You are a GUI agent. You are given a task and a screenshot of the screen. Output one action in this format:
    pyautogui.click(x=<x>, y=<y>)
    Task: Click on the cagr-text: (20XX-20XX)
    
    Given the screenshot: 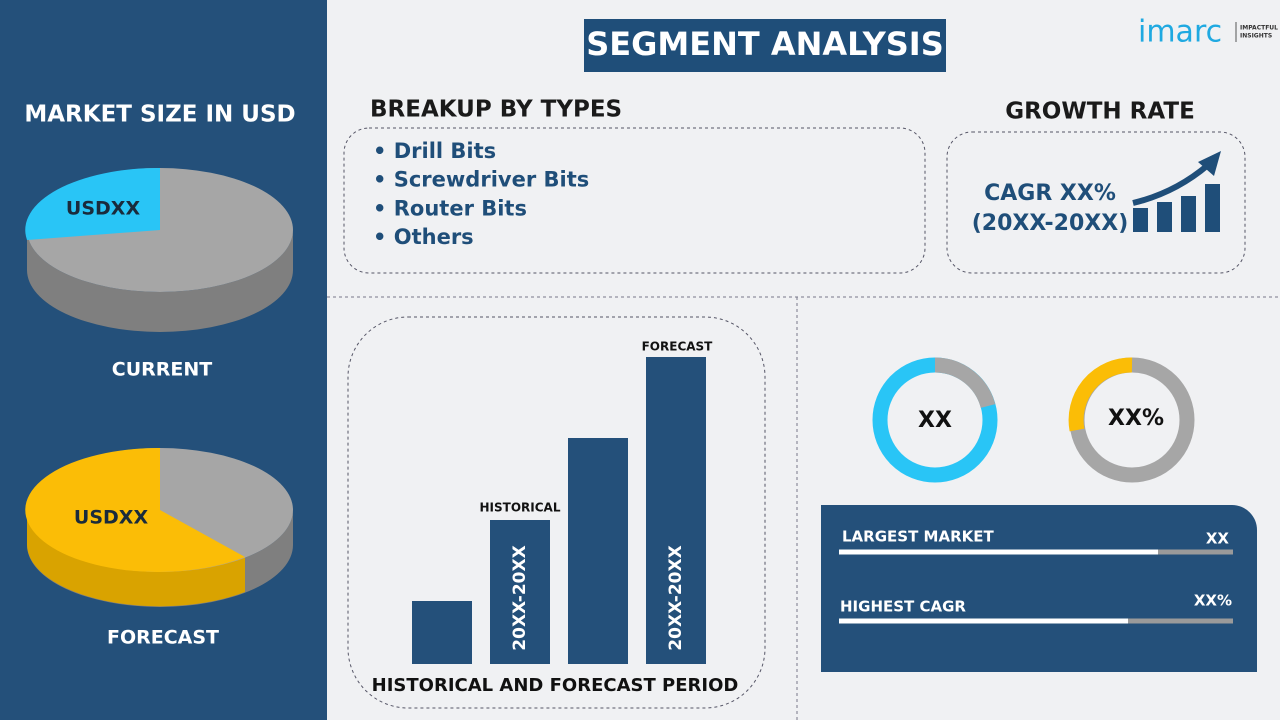 What is the action you would take?
    pyautogui.click(x=1050, y=223)
    